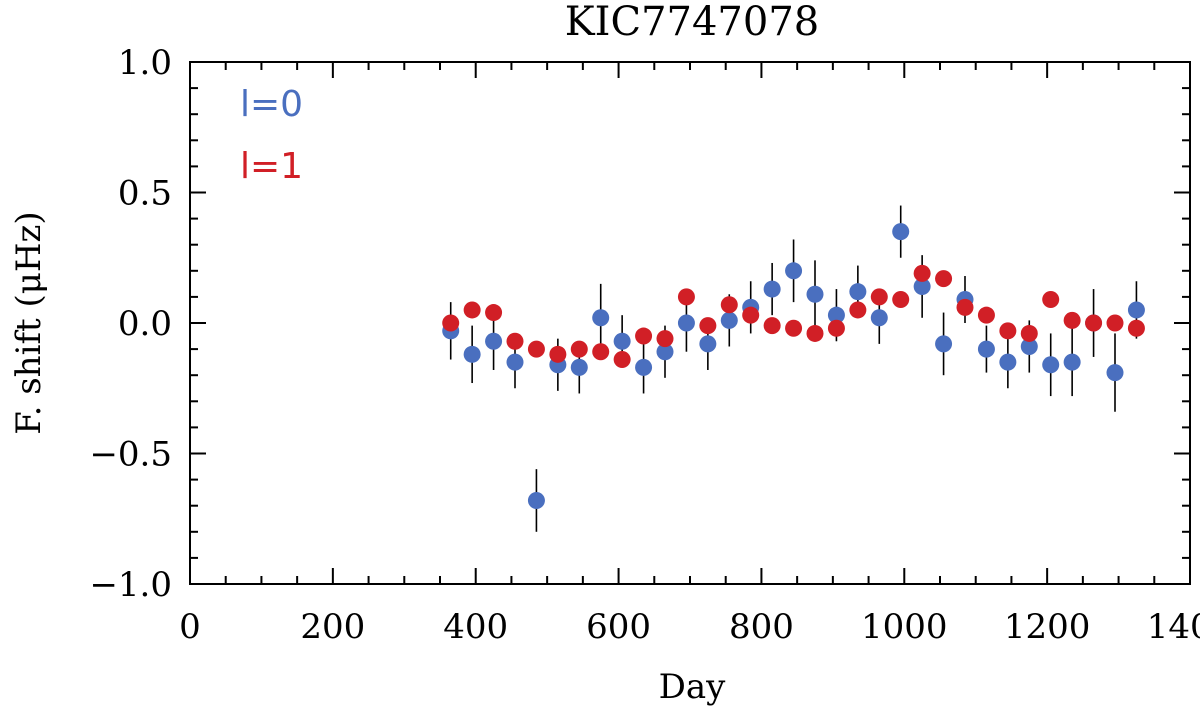 This screenshot has height=710, width=1200. Describe the element at coordinates (130, 585) in the screenshot. I see `y-tick-label: −1.0` at that location.